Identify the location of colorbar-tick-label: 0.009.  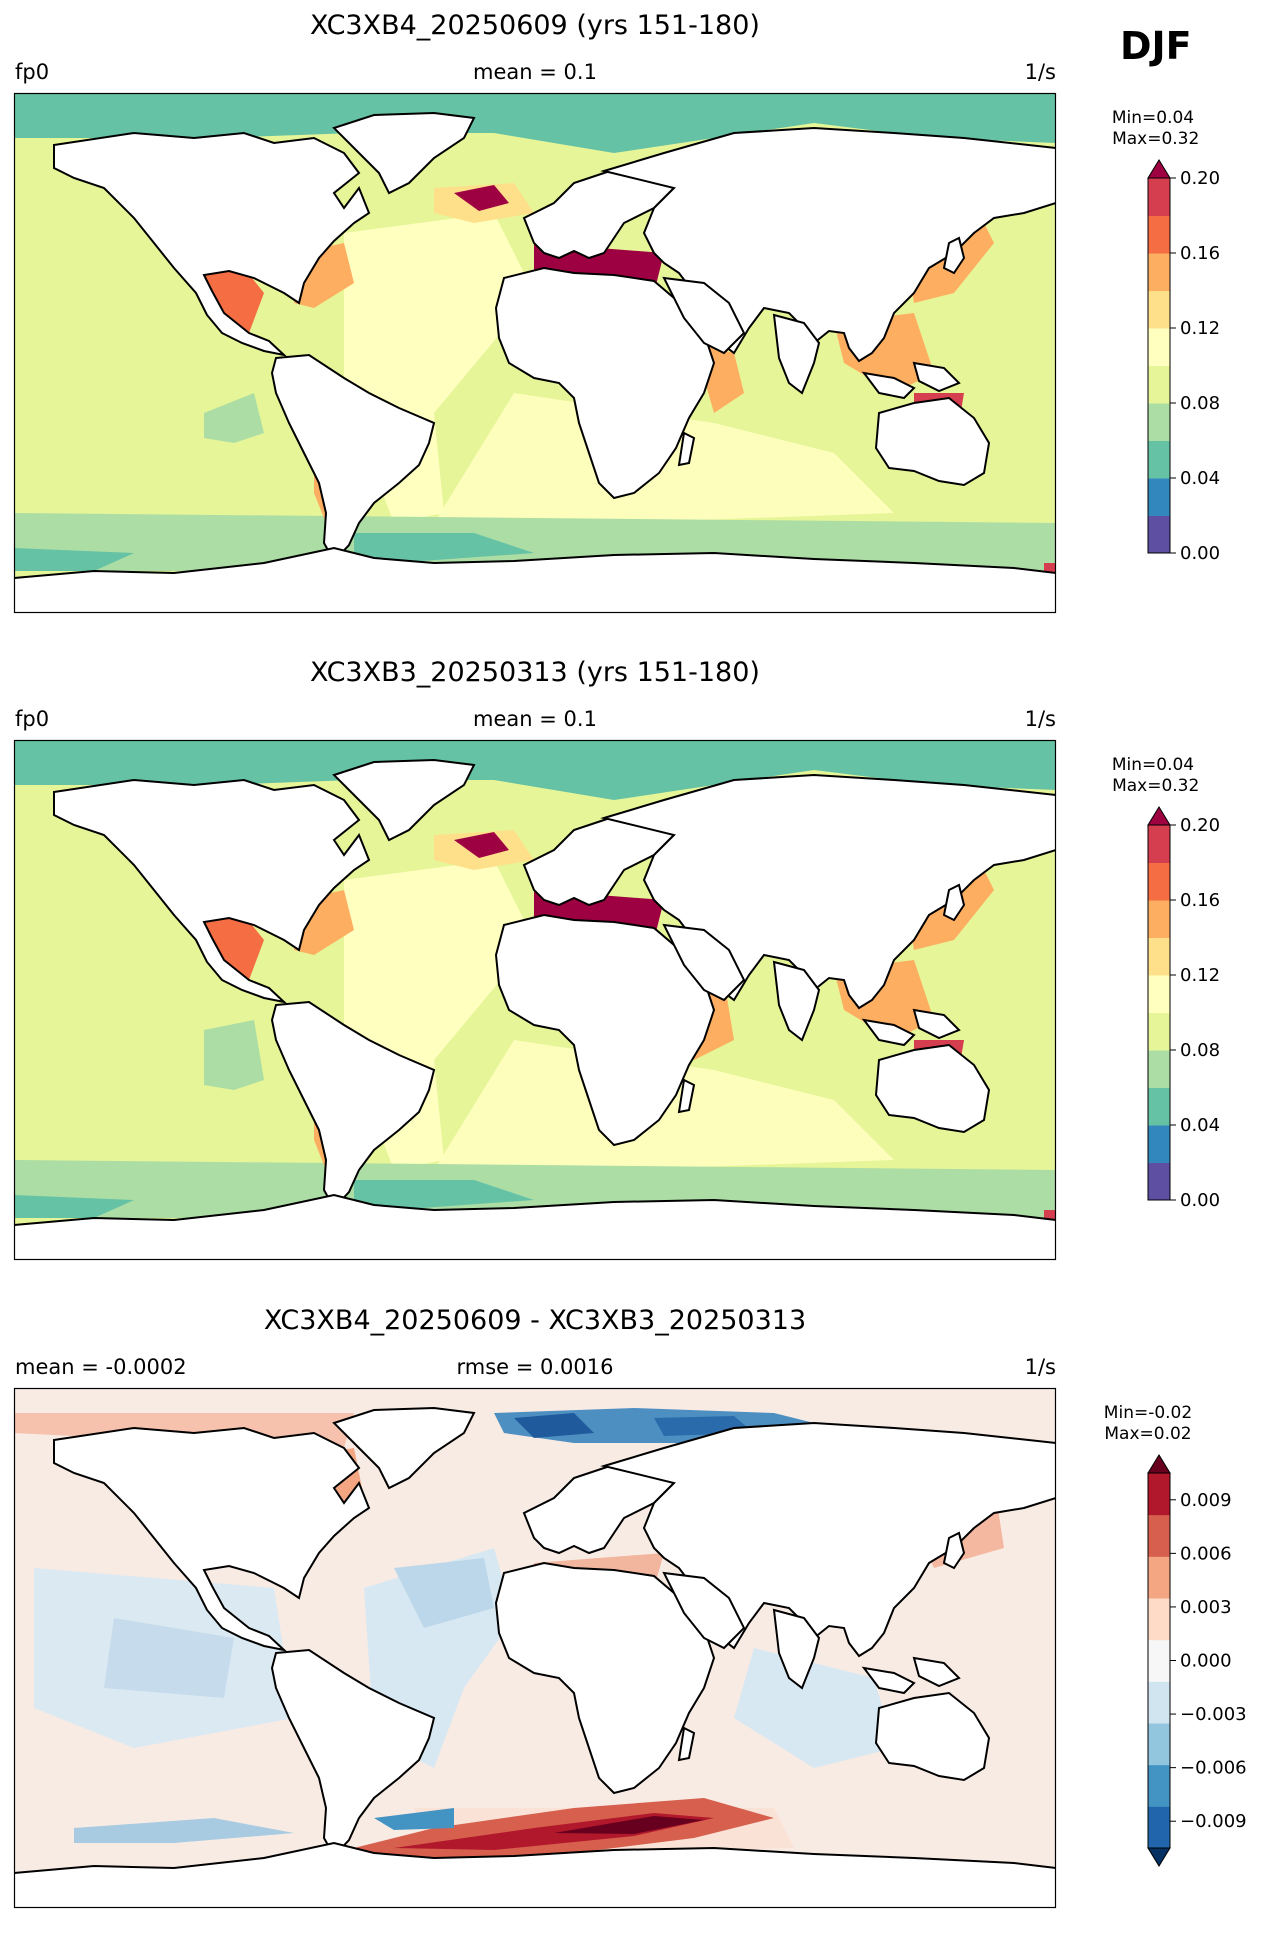
(1206, 1500).